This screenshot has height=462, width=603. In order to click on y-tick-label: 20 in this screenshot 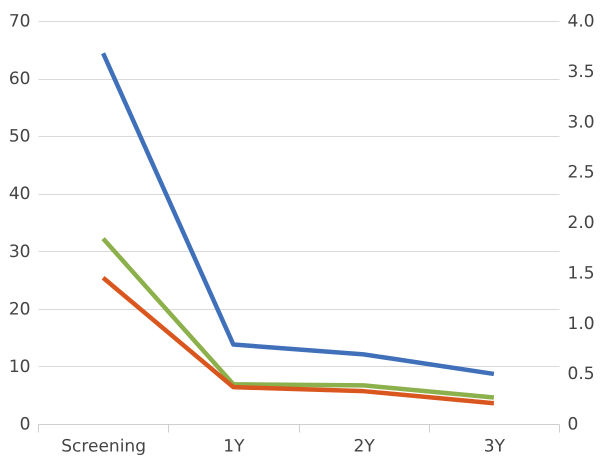, I will do `click(19, 309)`.